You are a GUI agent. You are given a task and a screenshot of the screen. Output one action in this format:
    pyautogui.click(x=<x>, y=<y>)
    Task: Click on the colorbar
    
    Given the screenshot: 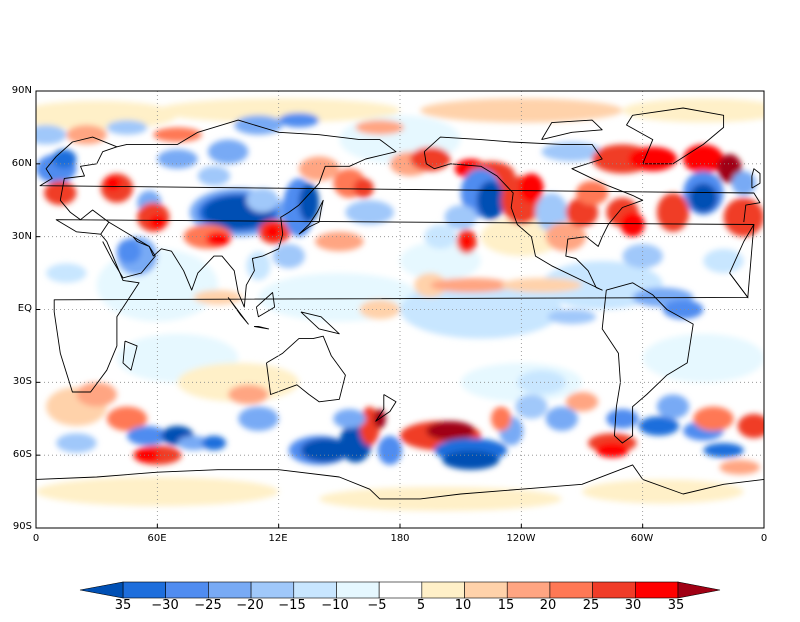 What is the action you would take?
    pyautogui.click(x=400, y=590)
    